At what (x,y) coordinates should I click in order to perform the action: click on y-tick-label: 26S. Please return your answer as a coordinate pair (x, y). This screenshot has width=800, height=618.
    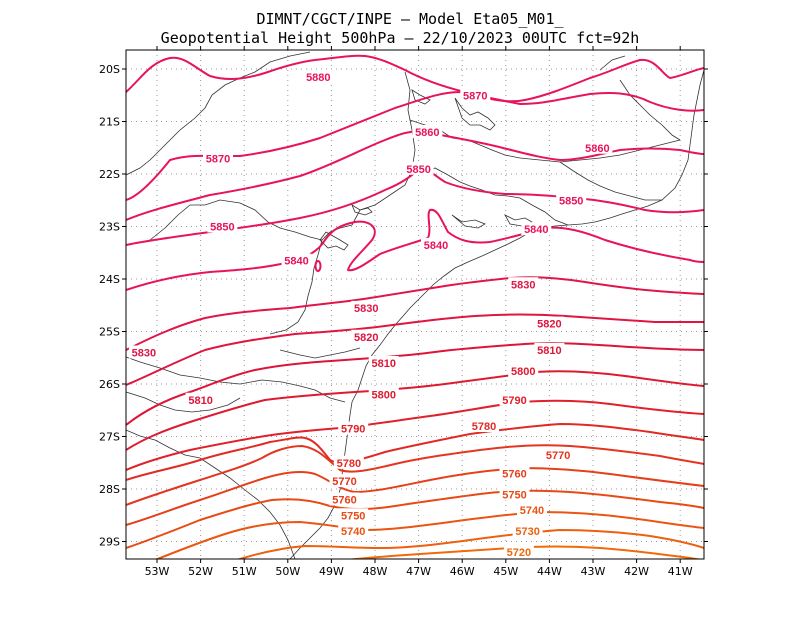
    Looking at the image, I should click on (109, 384).